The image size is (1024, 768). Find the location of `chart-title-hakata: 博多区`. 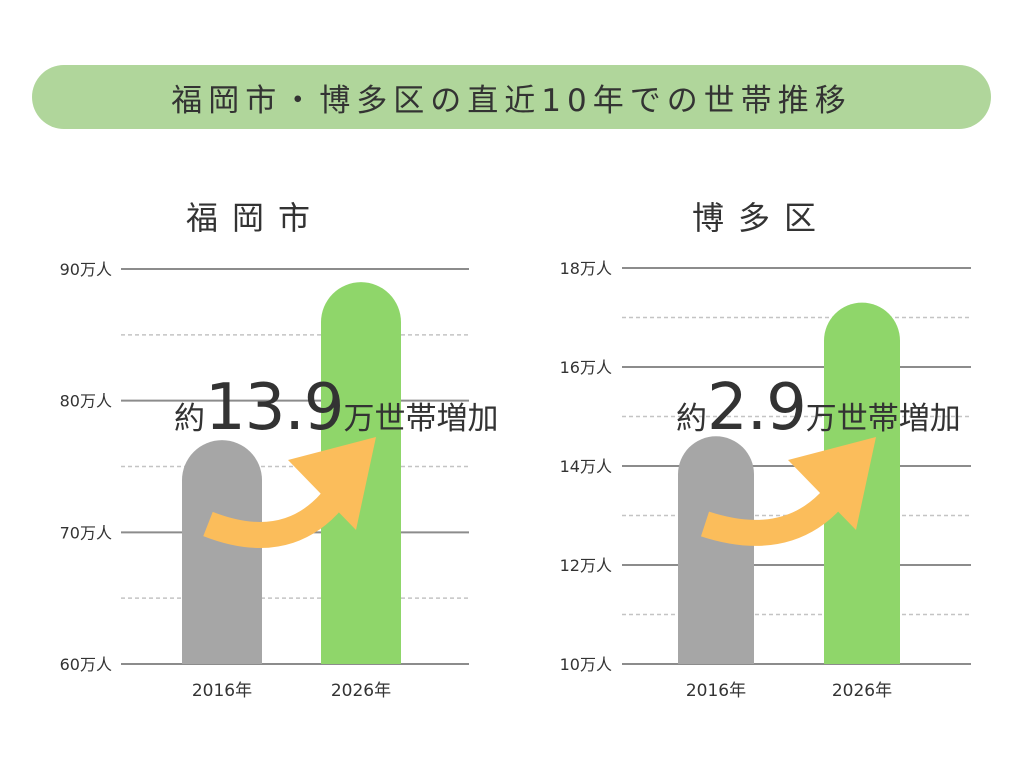

chart-title-hakata: 博多区 is located at coordinates (761, 218).